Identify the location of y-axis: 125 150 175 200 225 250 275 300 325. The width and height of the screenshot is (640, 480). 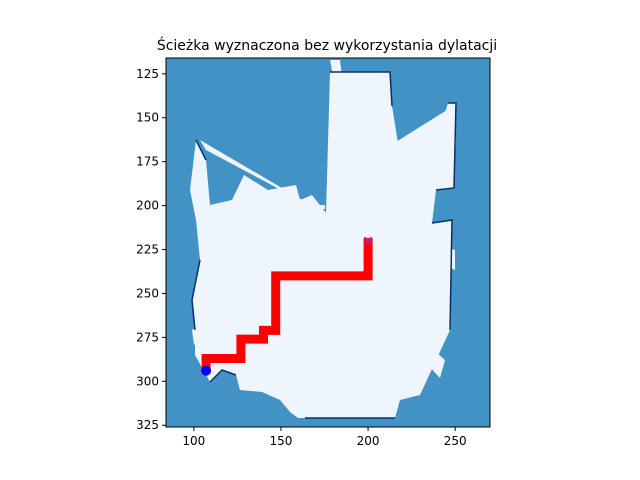
(151, 249).